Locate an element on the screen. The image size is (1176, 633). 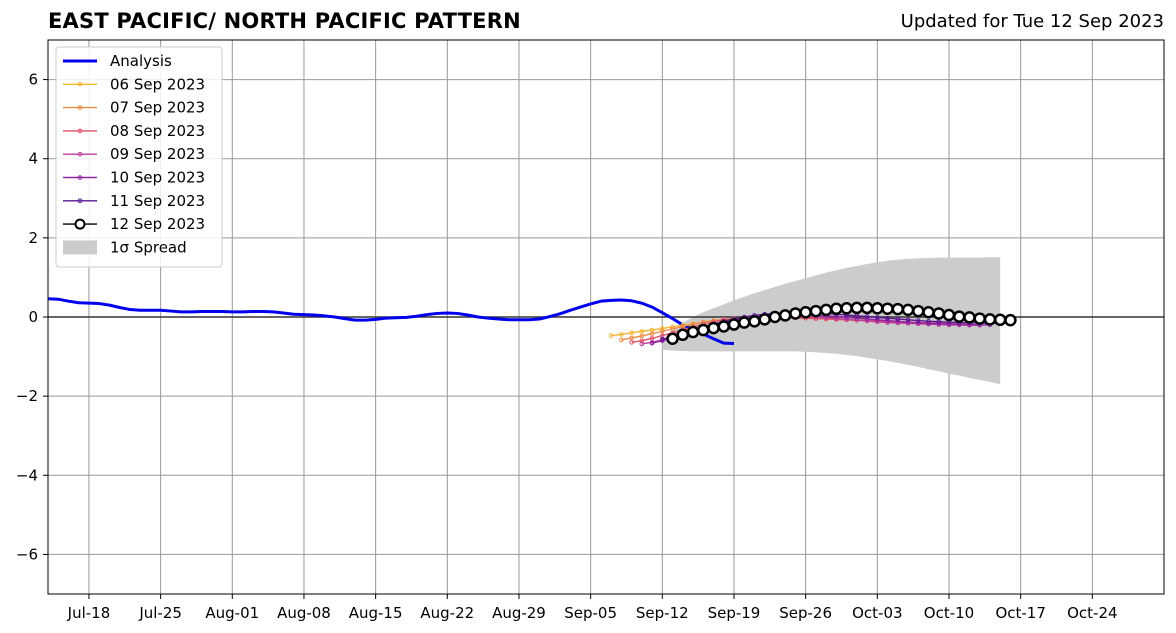
analysis-line is located at coordinates (391, 321).